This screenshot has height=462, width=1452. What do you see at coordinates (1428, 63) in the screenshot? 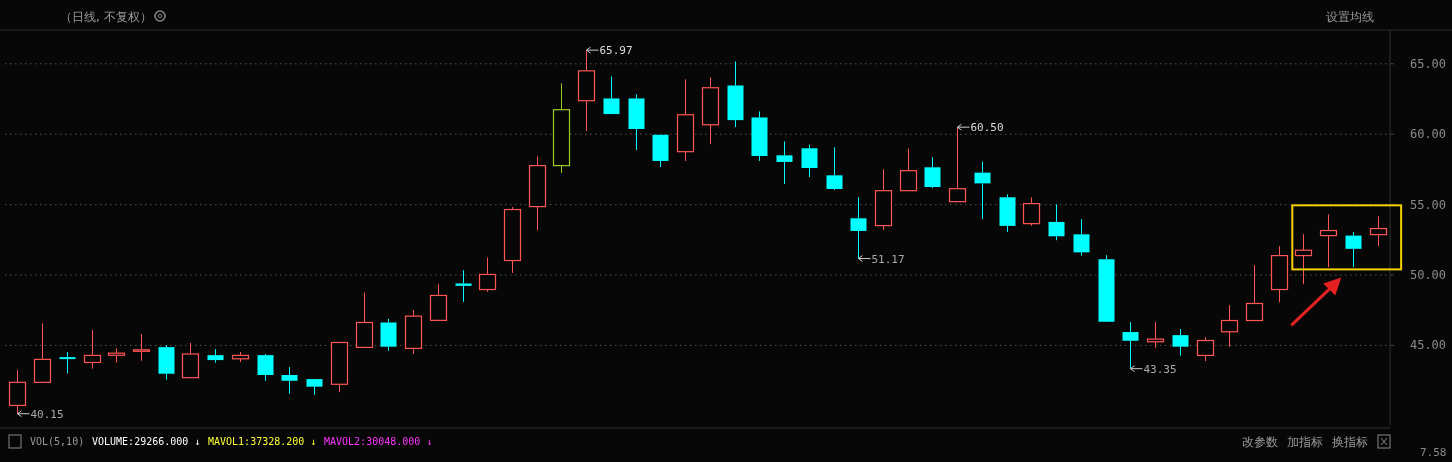
I see `y-tick-label: 65.00` at bounding box center [1428, 63].